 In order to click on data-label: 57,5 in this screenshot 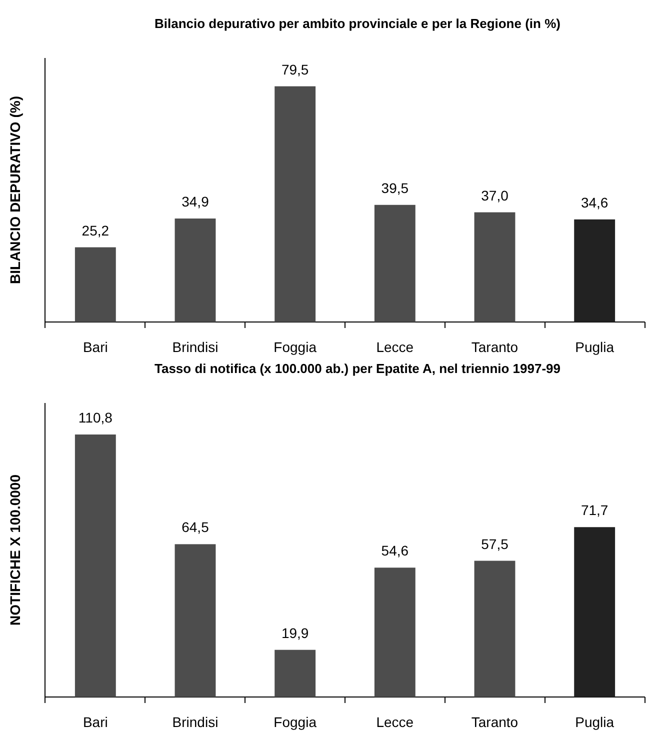, I will do `click(495, 544)`.